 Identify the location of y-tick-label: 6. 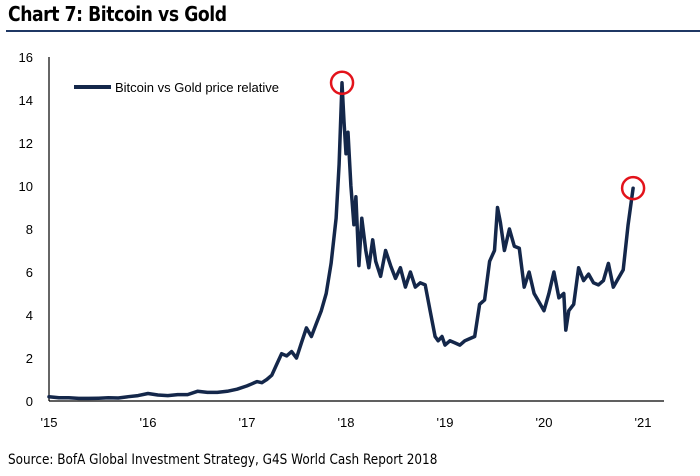
(29, 272).